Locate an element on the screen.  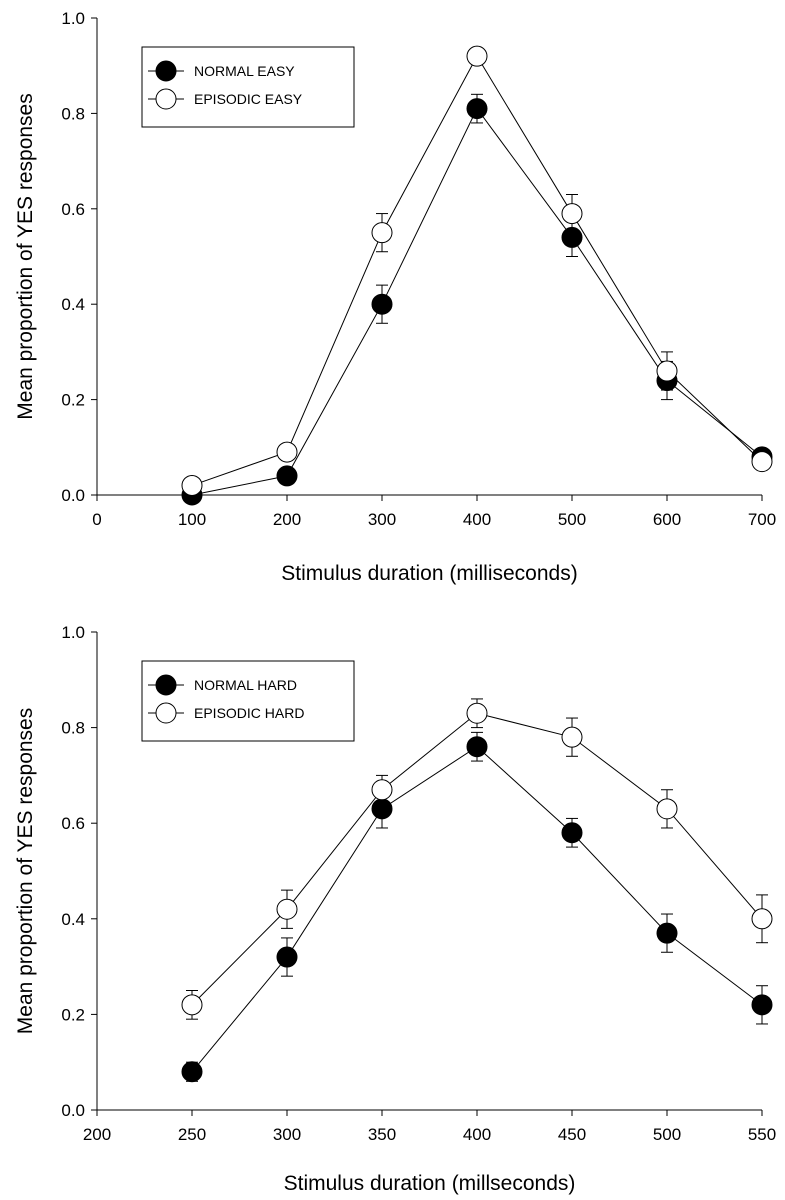
x-tick-label: 600 is located at coordinates (667, 519).